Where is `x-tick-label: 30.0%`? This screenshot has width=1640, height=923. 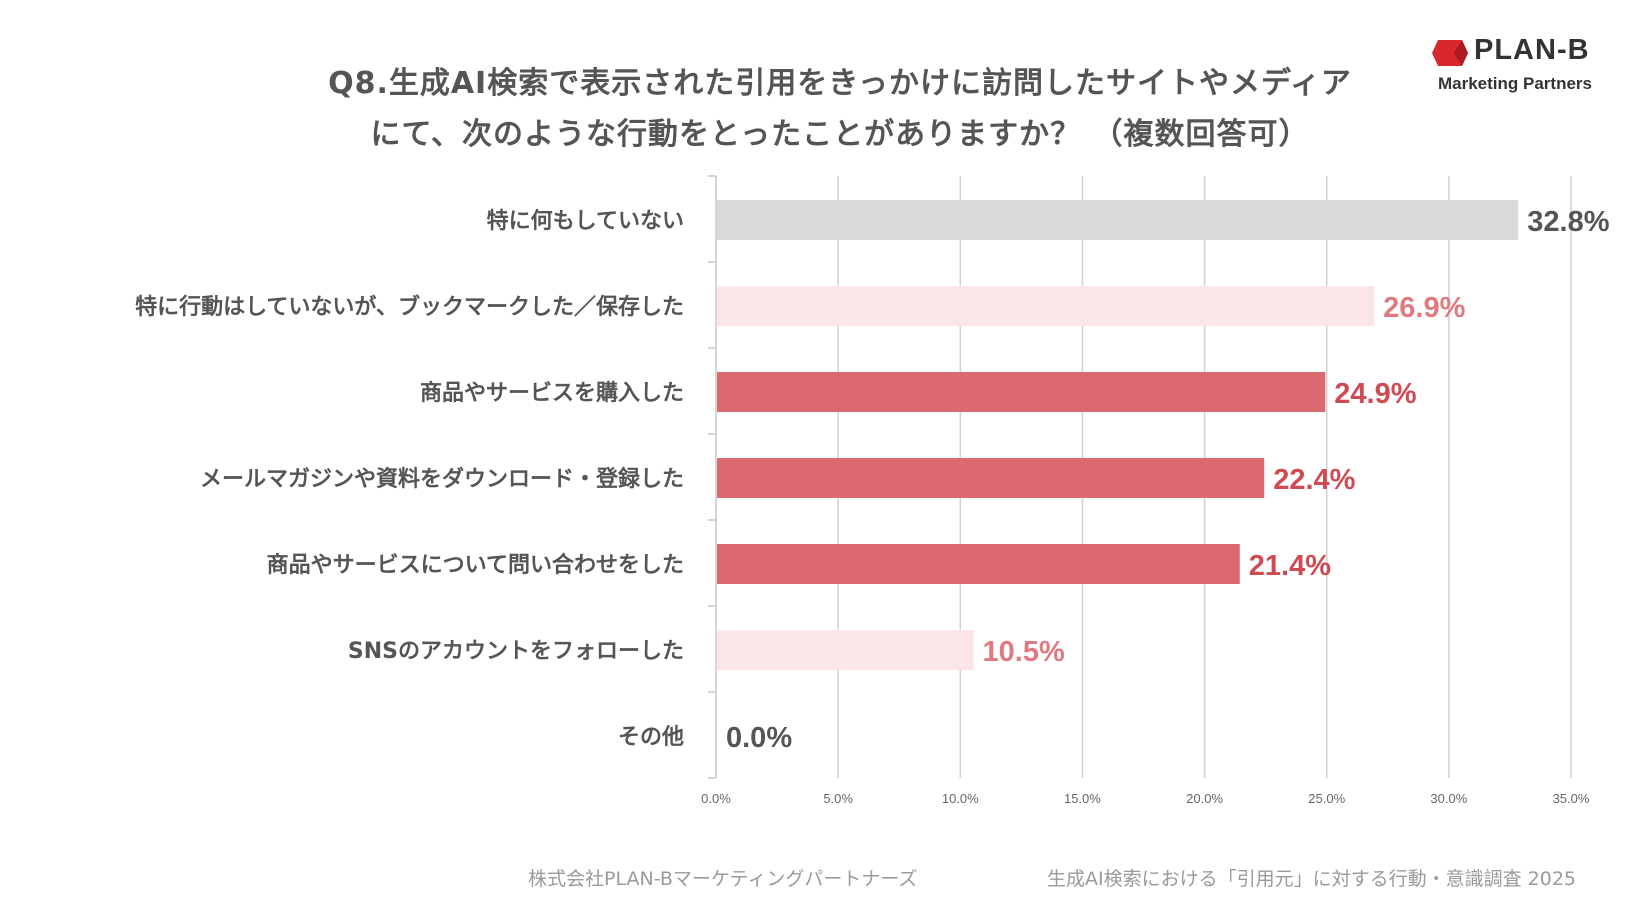 x-tick-label: 30.0% is located at coordinates (1448, 798).